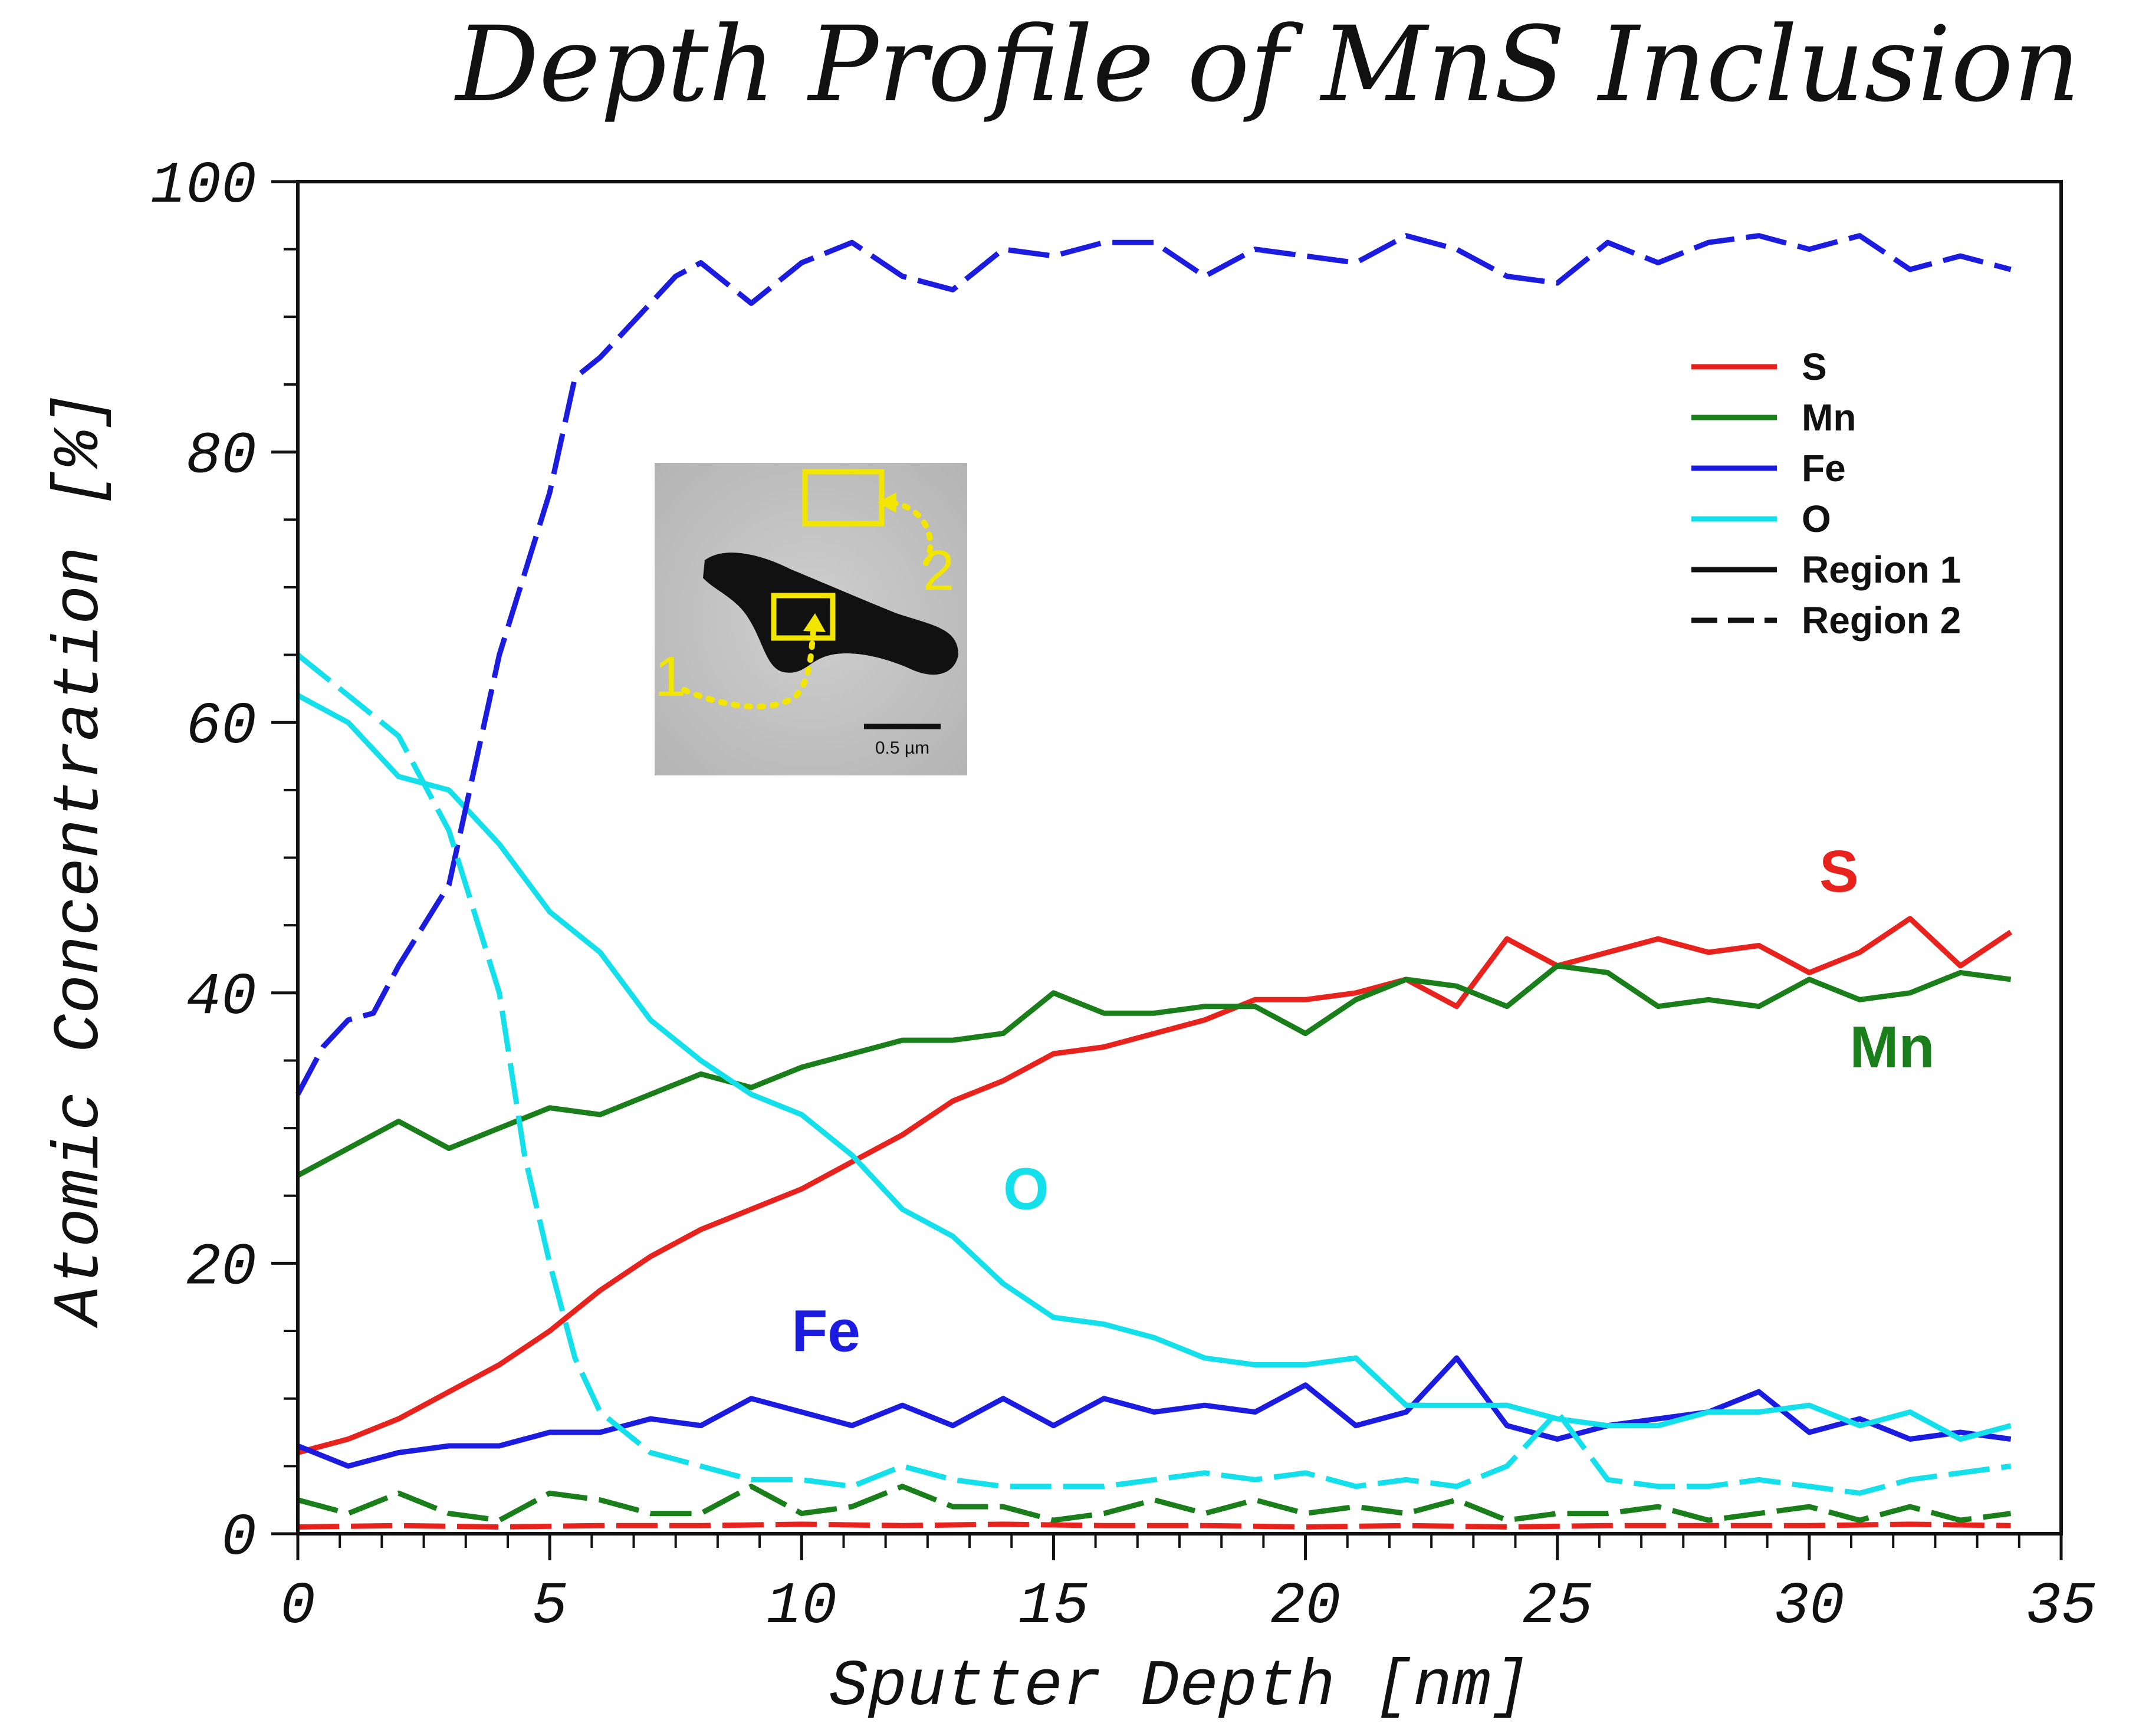  What do you see at coordinates (887, 502) in the screenshot?
I see `region-2-arrowhead` at bounding box center [887, 502].